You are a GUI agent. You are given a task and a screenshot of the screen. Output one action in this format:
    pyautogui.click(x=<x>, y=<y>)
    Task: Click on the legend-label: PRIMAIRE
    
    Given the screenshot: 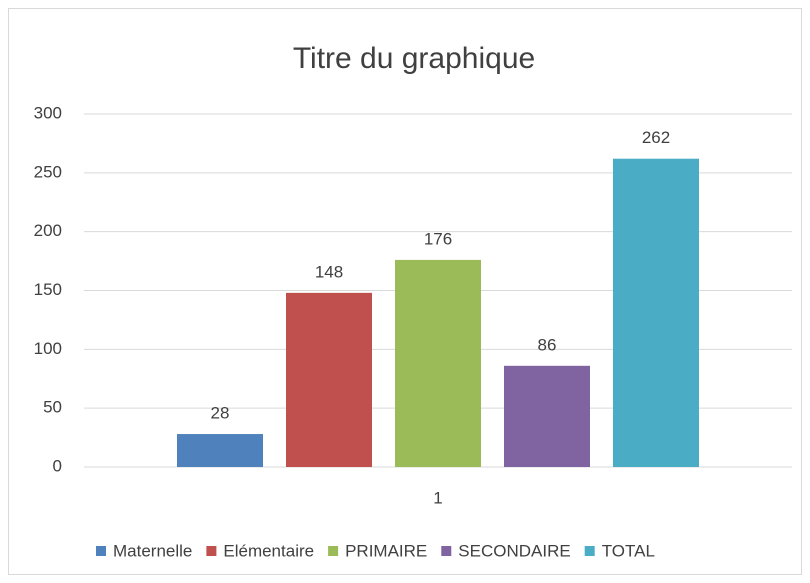 What is the action you would take?
    pyautogui.click(x=386, y=550)
    